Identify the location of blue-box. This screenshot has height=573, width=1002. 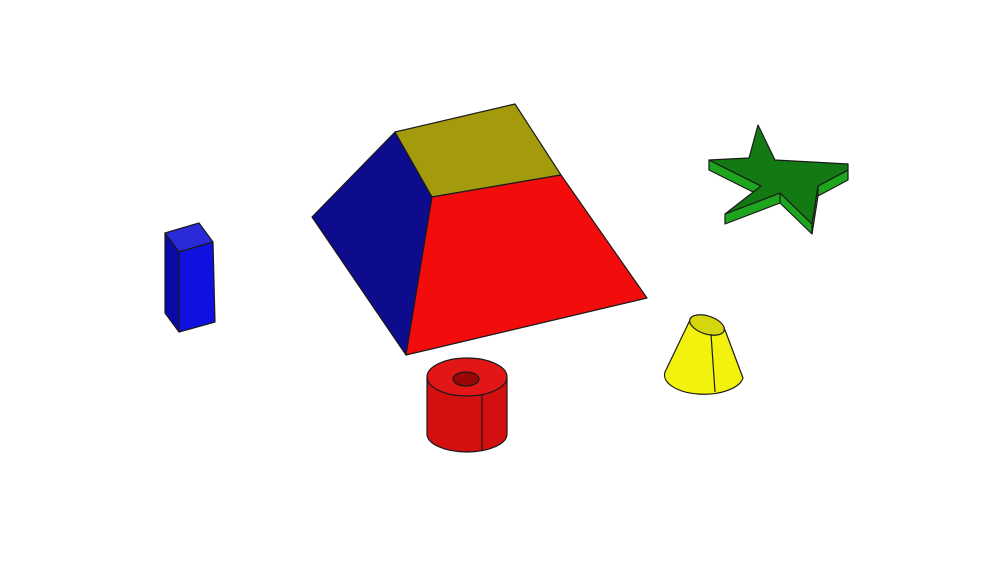
(190, 277).